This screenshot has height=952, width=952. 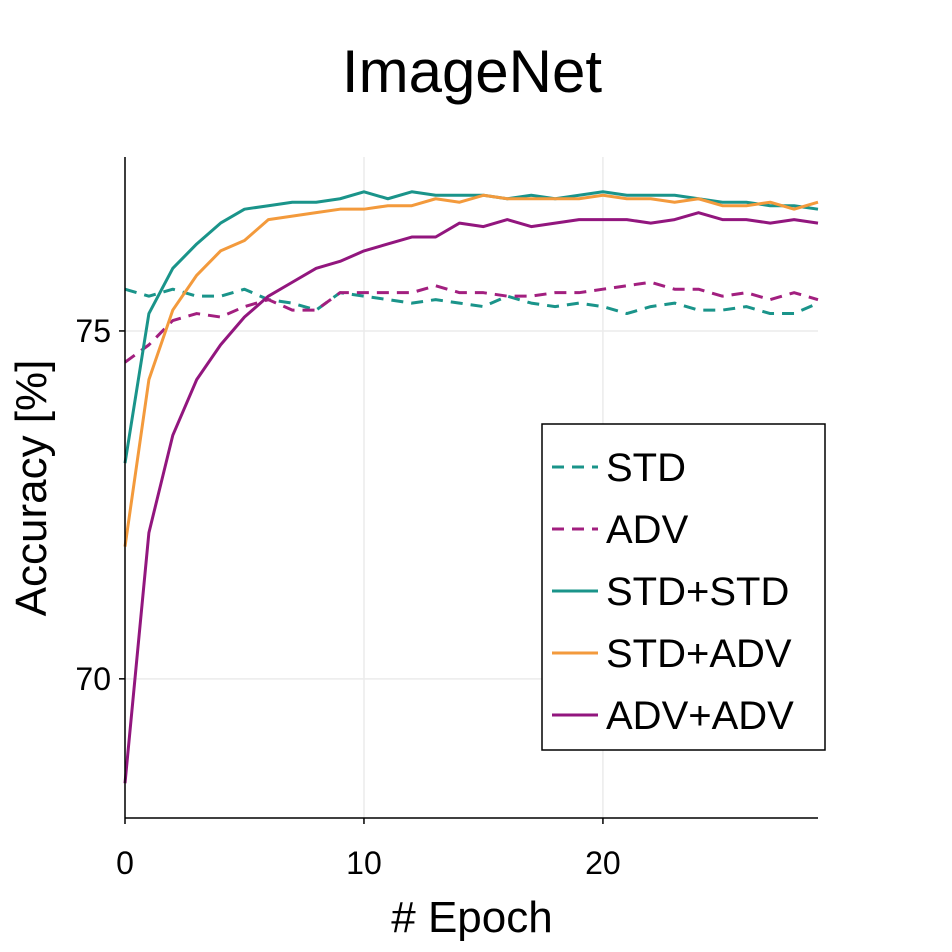 I want to click on x-tick-label: 0, so click(x=125, y=863).